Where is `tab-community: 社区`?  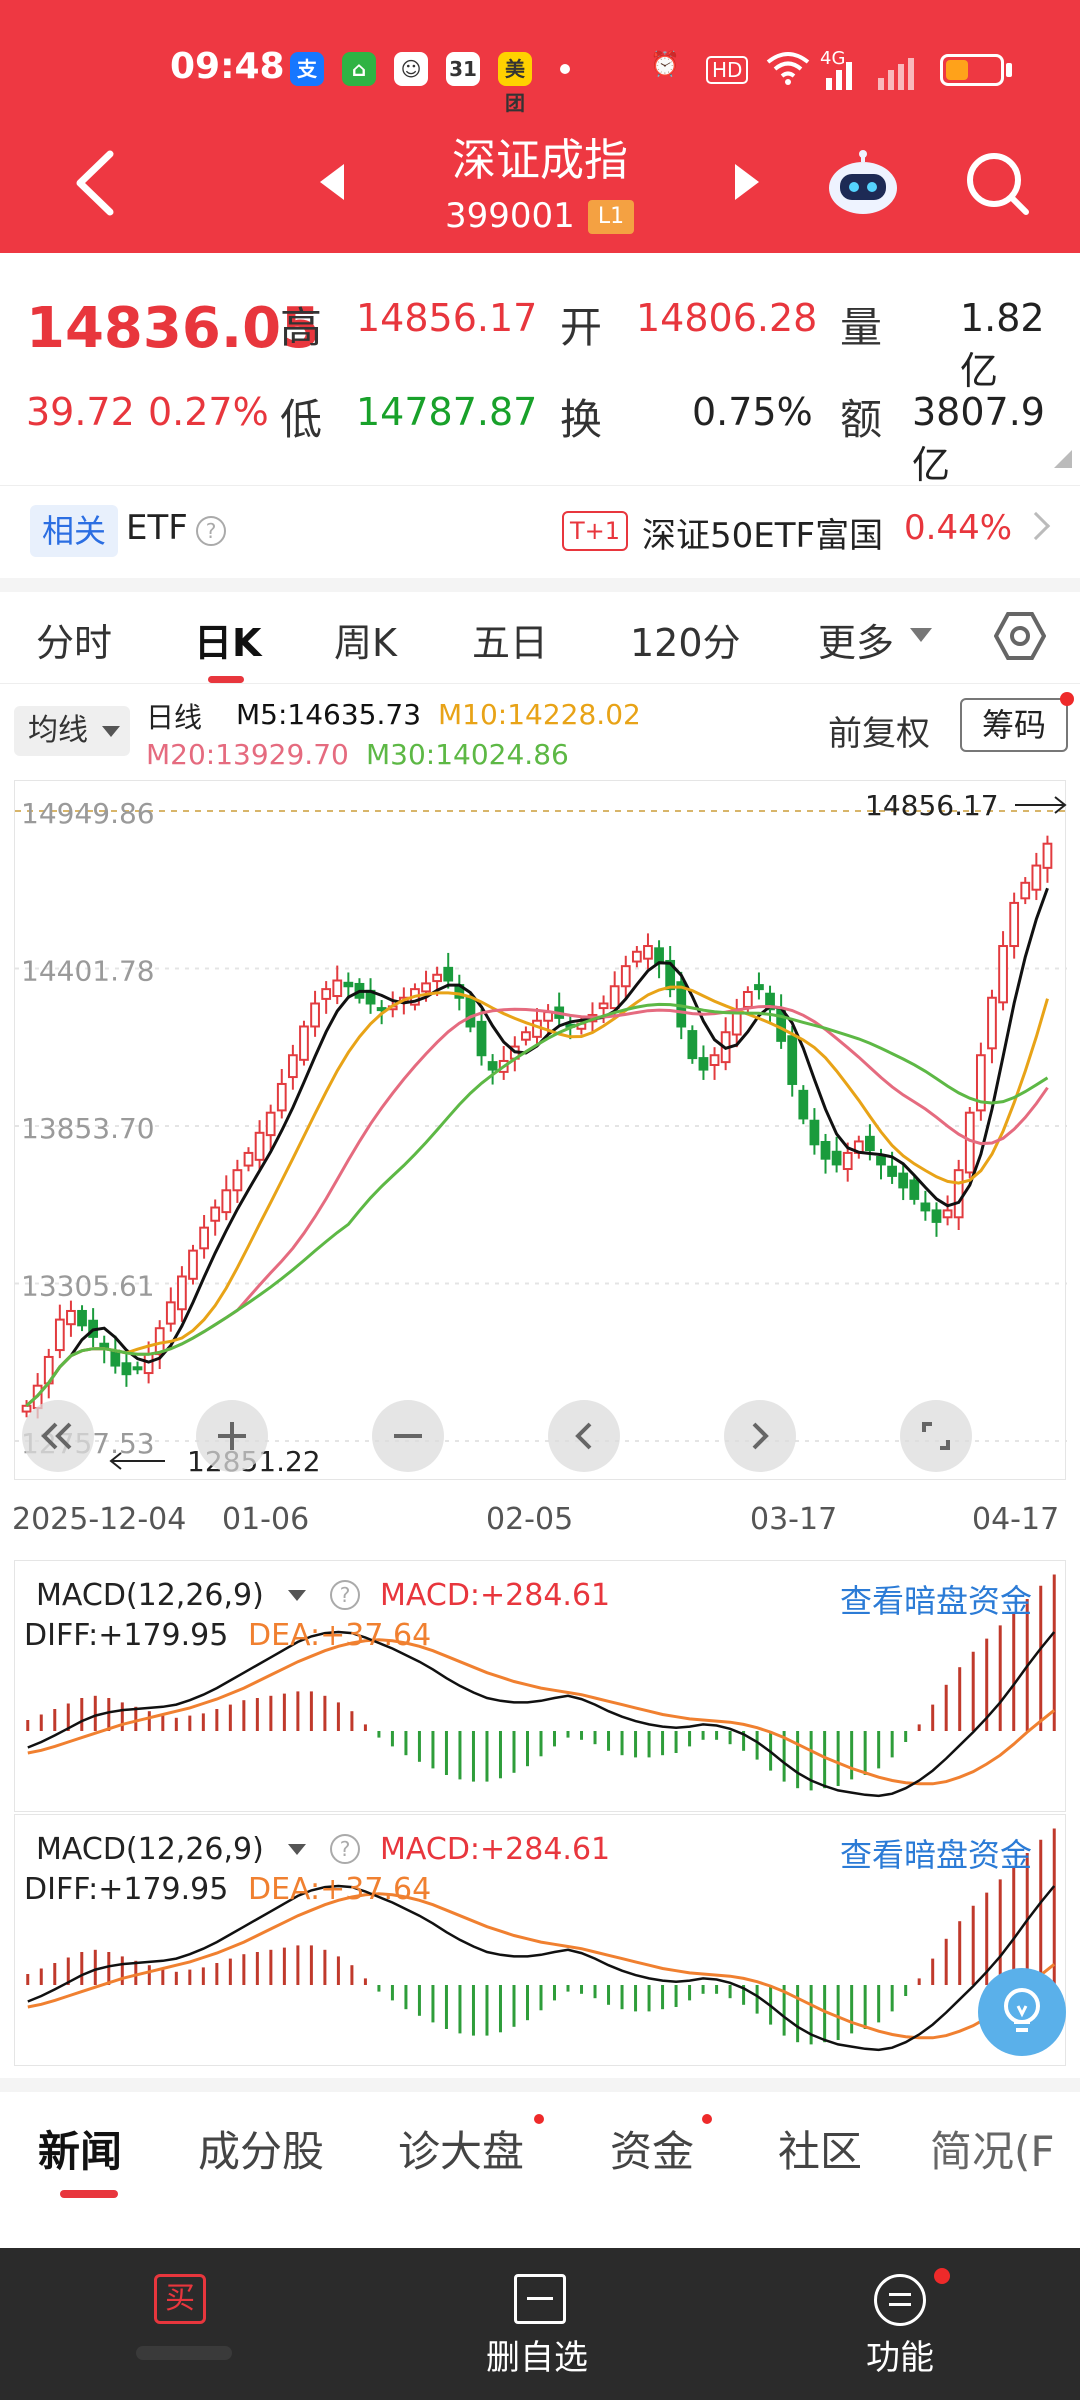
tab-community: 社区 is located at coordinates (820, 2151).